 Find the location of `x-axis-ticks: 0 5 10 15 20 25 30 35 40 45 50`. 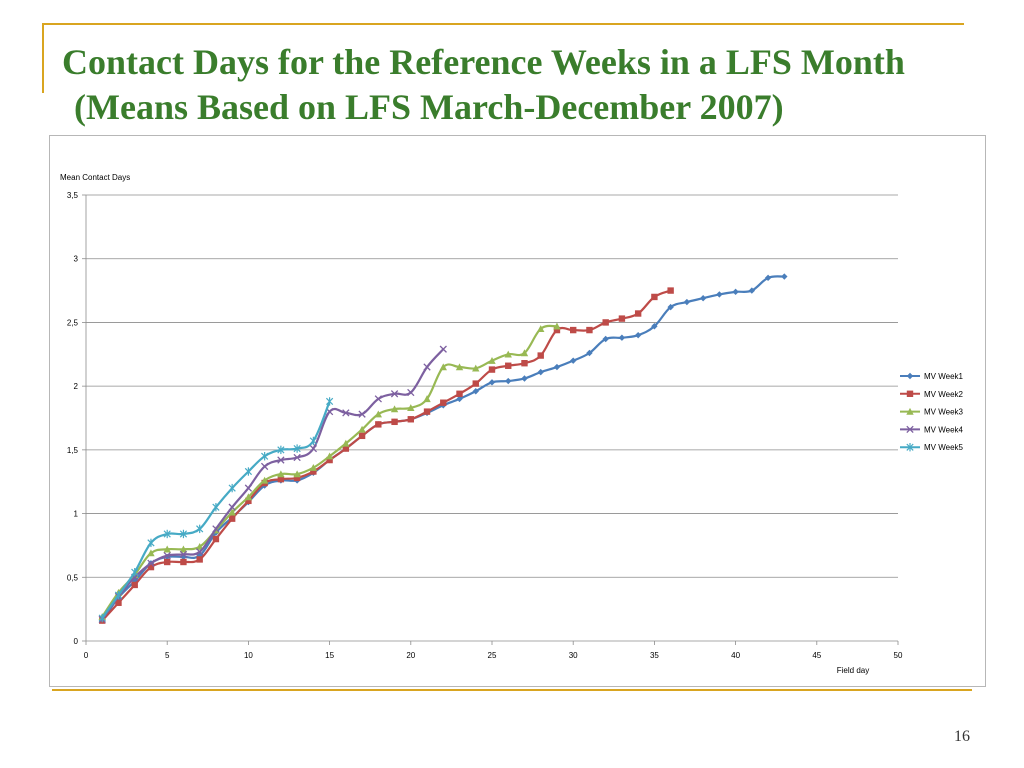

x-axis-ticks: 0 5 10 15 20 25 30 35 40 45 50 is located at coordinates (493, 650).